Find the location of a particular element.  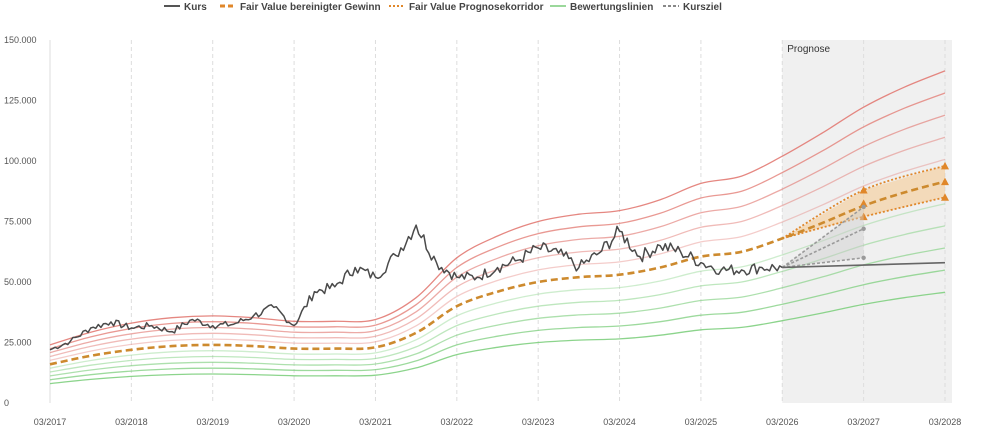

y-tick-label: 0 is located at coordinates (6, 403).